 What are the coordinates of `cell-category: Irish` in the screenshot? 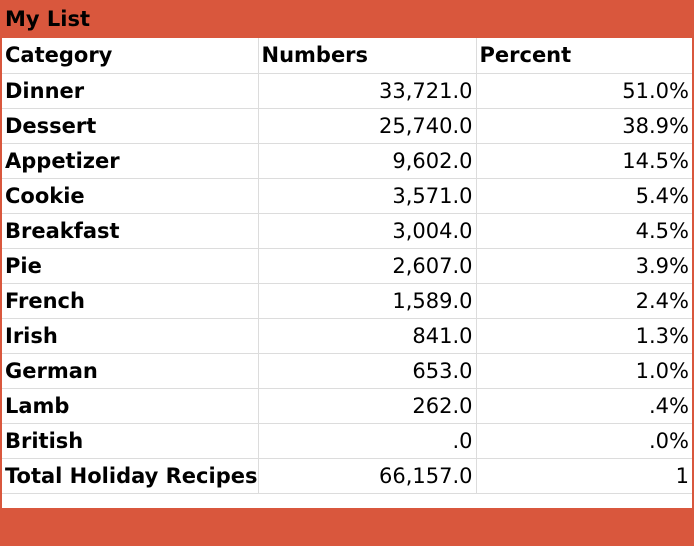 It's located at (130, 336).